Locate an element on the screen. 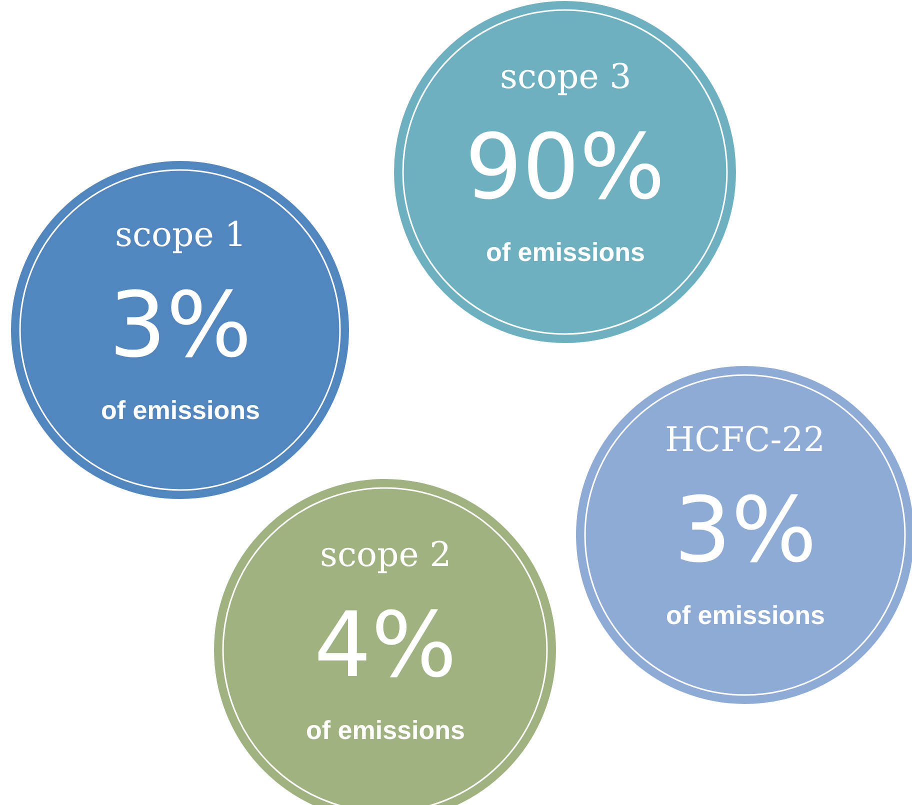 The width and height of the screenshot is (912, 805). category-label: scope 2 is located at coordinates (386, 555).